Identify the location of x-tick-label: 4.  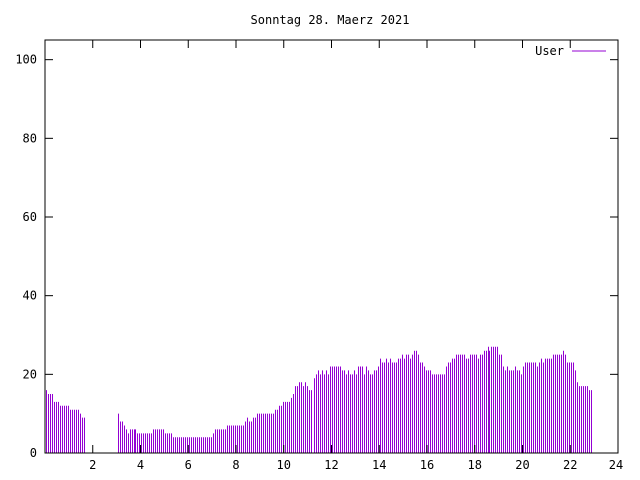
(140, 465).